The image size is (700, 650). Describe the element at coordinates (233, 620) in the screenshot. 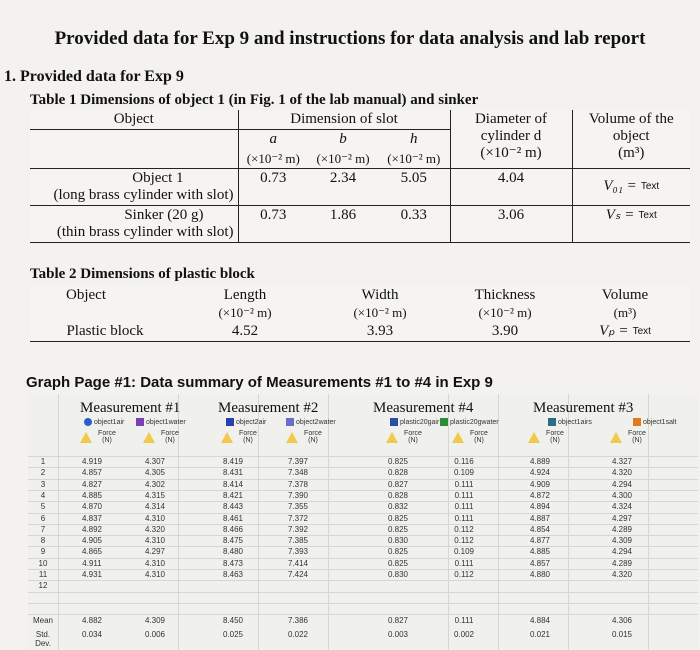

I see `mean-cell: 8.450` at that location.